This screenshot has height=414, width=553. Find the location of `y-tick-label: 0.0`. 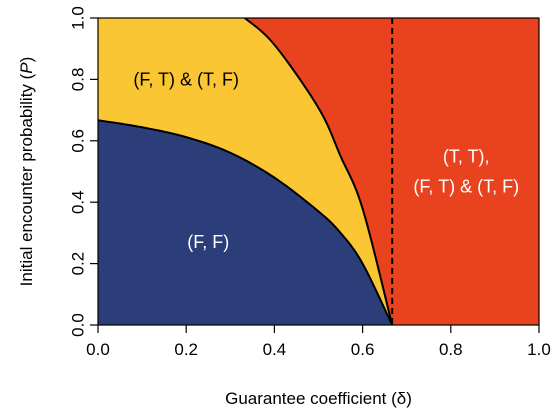

y-tick-label: 0.0 is located at coordinates (78, 325).